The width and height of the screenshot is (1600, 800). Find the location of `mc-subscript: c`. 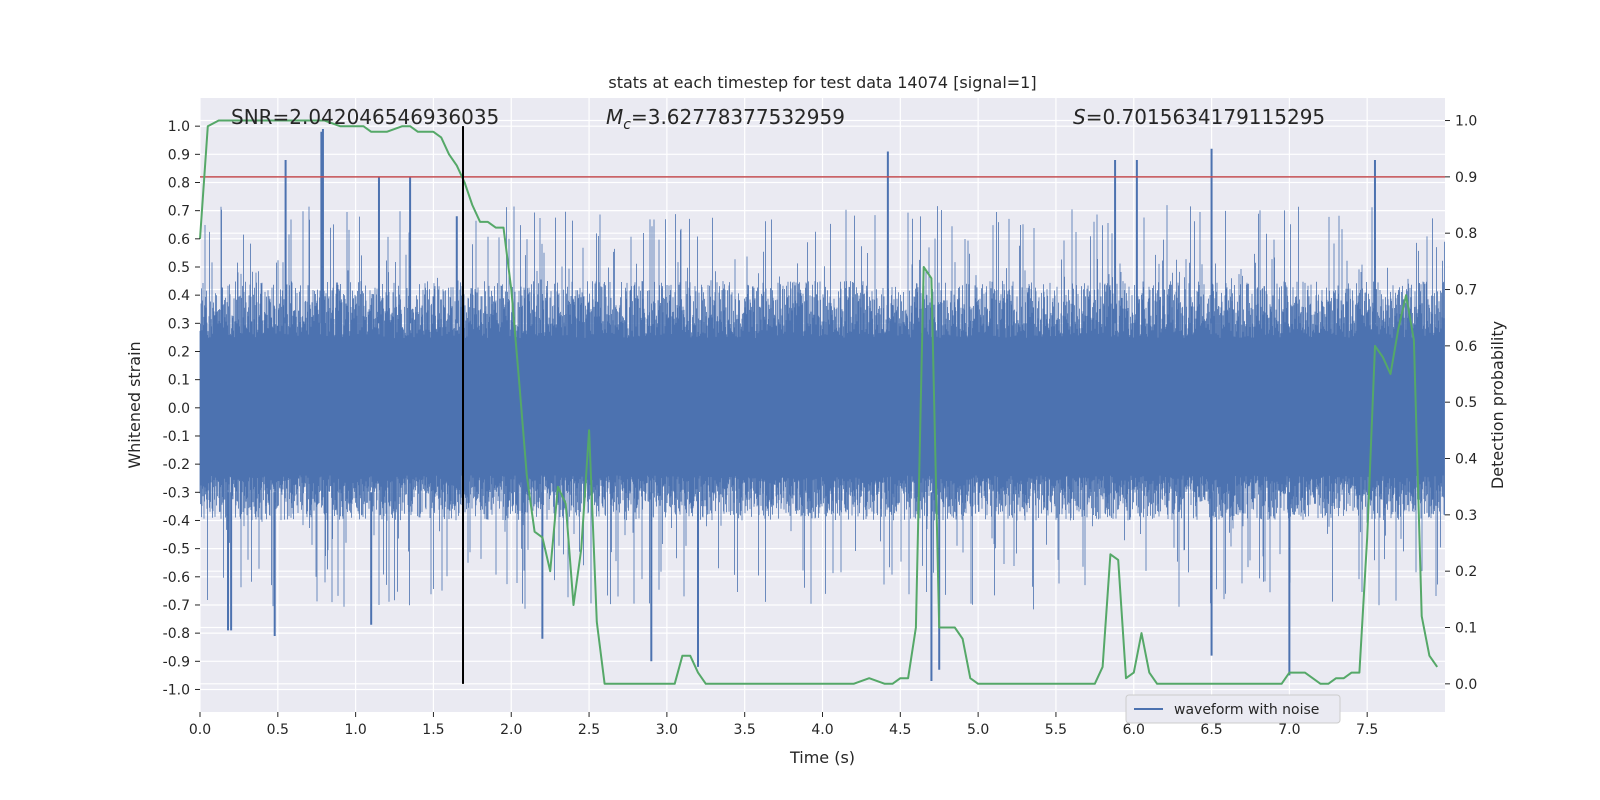

mc-subscript: c is located at coordinates (627, 125).